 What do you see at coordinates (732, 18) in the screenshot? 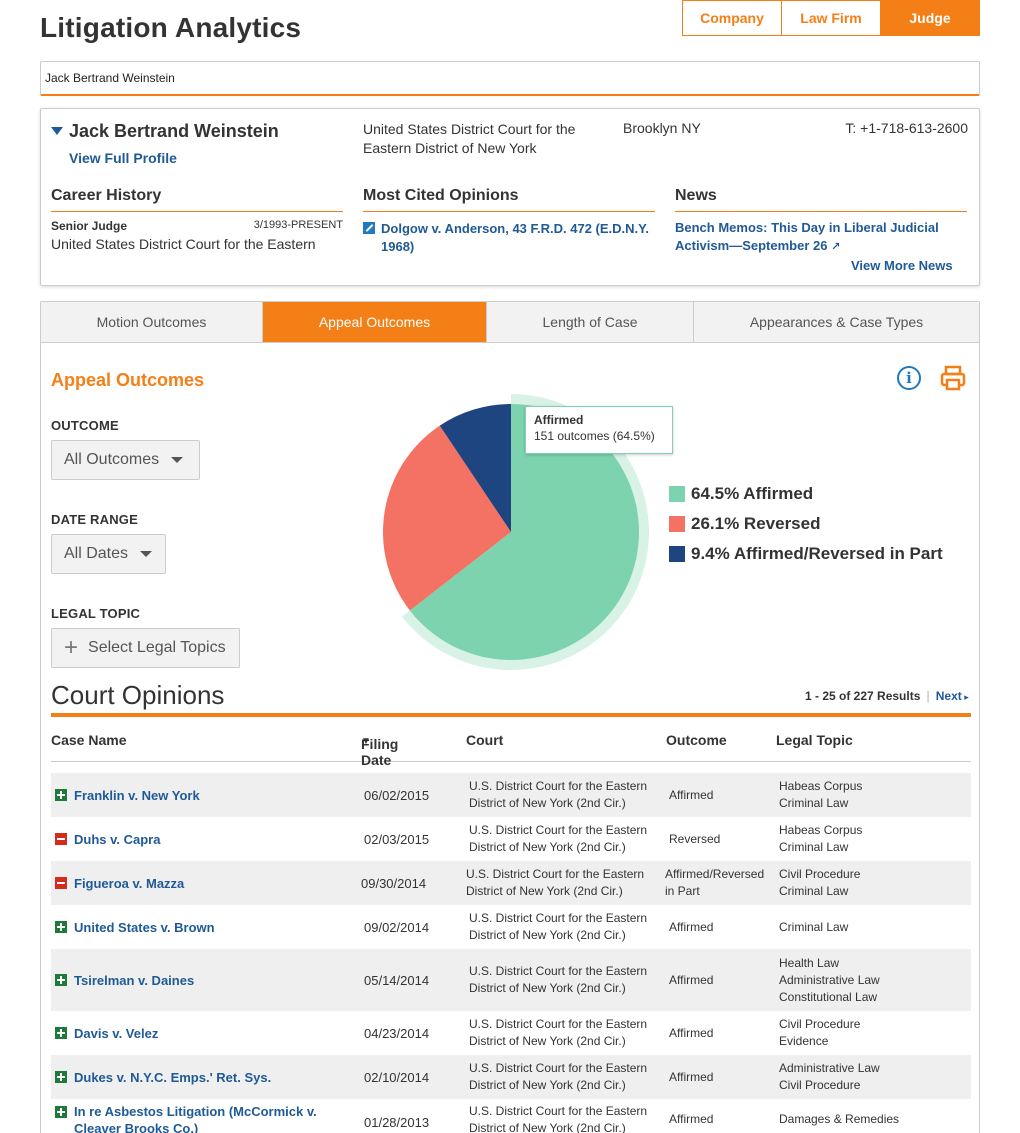
I see `tab-company: Company` at bounding box center [732, 18].